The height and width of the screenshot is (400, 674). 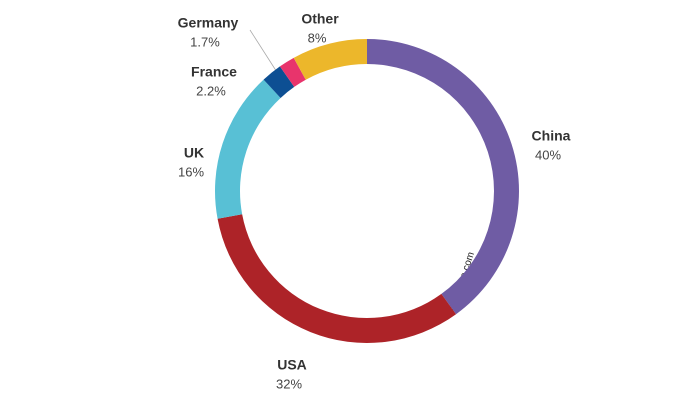 I want to click on segment-value-label: 32%, so click(x=289, y=383).